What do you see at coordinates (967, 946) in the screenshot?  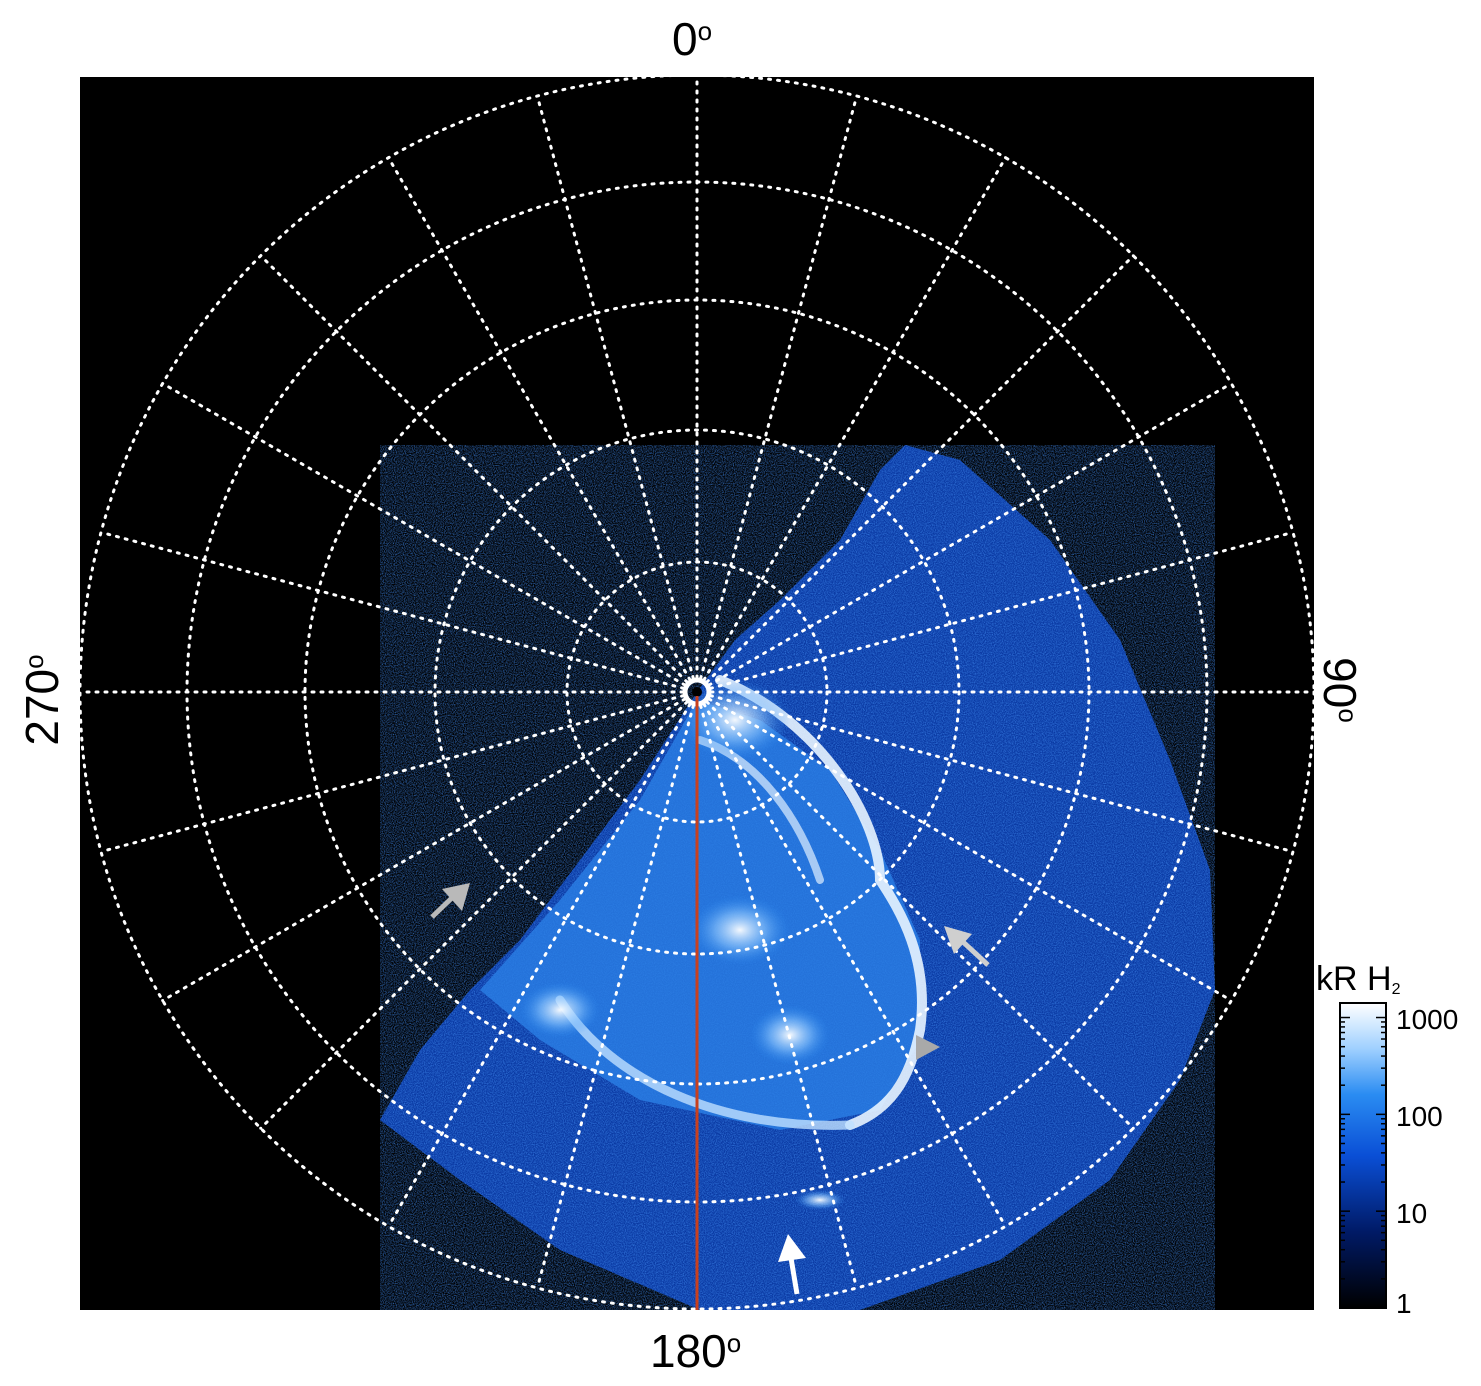 I see `arrow-right-upper-icon` at bounding box center [967, 946].